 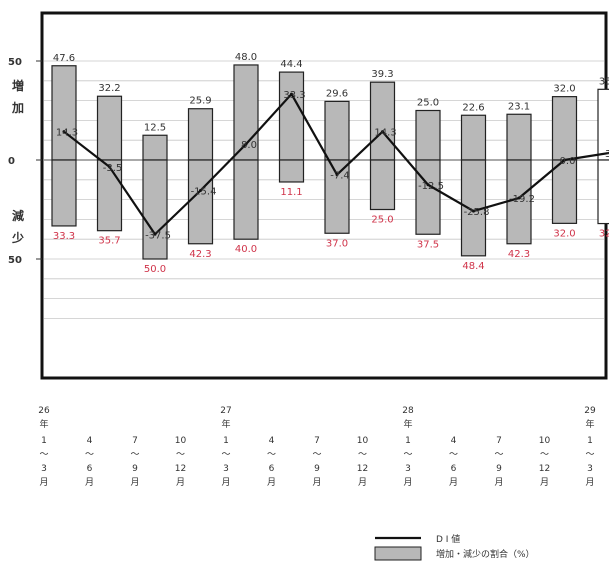 I want to click on di-value-label: 33.3, so click(x=294, y=95).